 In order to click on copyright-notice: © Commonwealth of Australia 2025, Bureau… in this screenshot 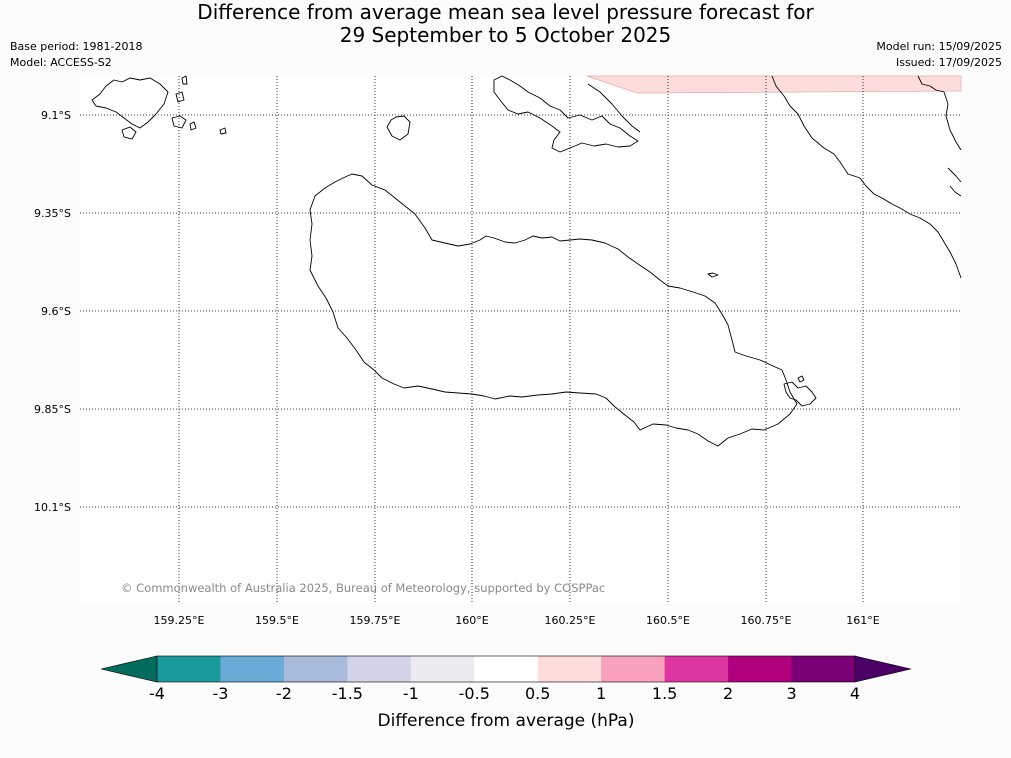, I will do `click(363, 588)`.